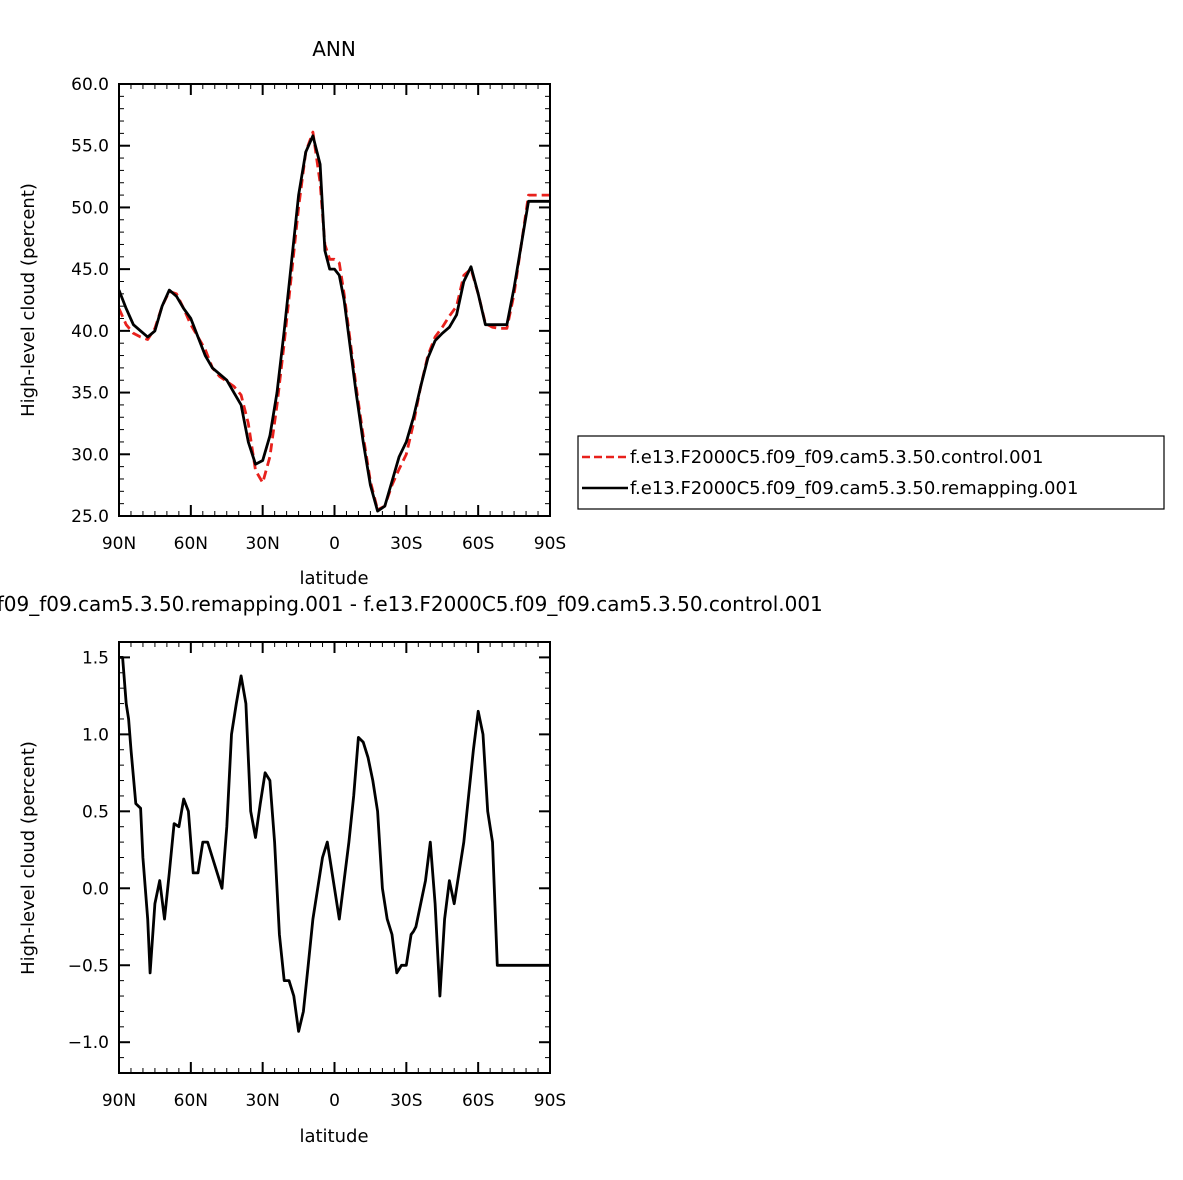  What do you see at coordinates (90, 332) in the screenshot?
I see `top-y-tick-label: 40.0` at bounding box center [90, 332].